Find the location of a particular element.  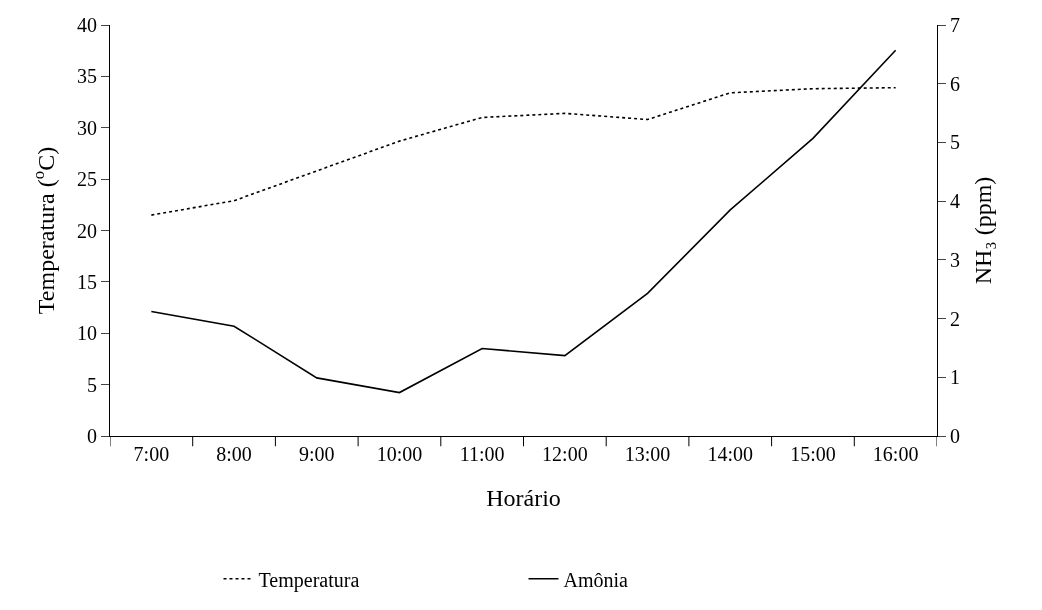

y-tick-label: 25 is located at coordinates (87, 179).